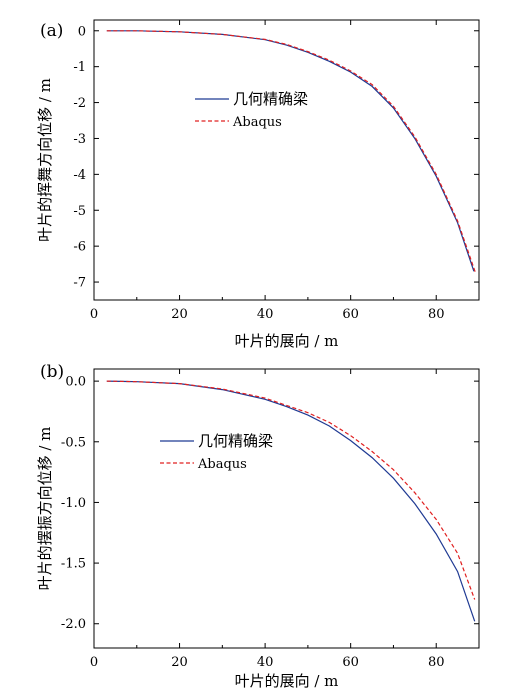 This screenshot has height=694, width=513. What do you see at coordinates (51, 31) in the screenshot?
I see `panel-label: (a)` at bounding box center [51, 31].